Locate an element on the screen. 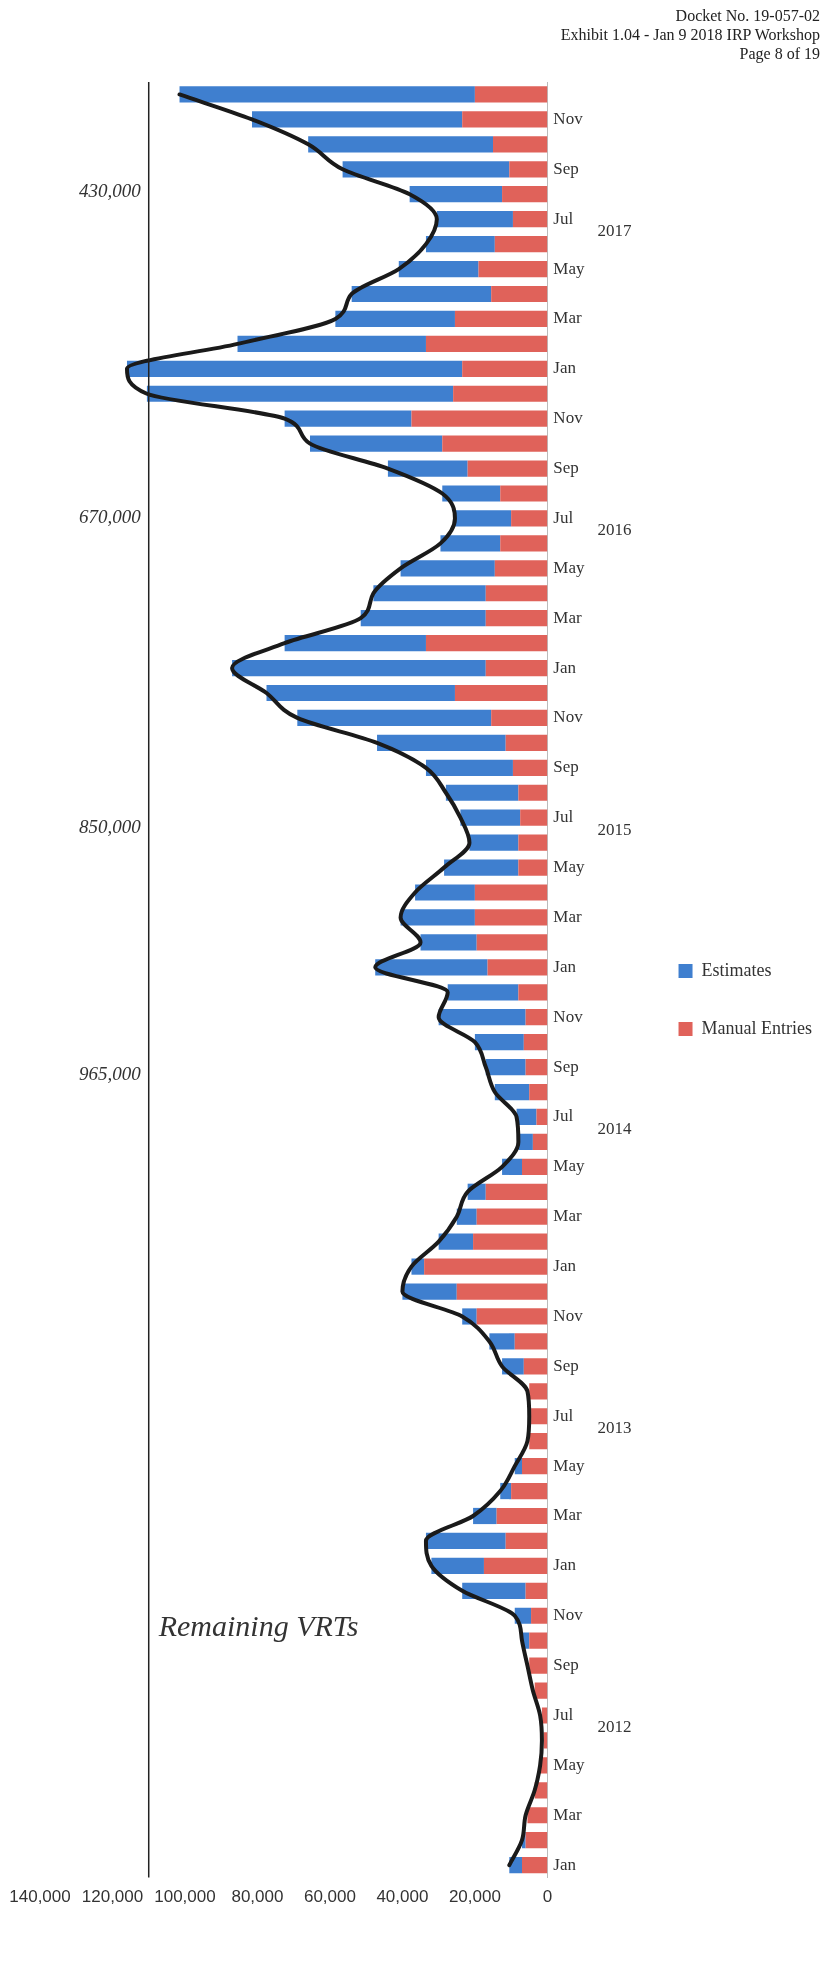 The image size is (828, 1978). x-tick-label: 140,000 is located at coordinates (40, 1897).